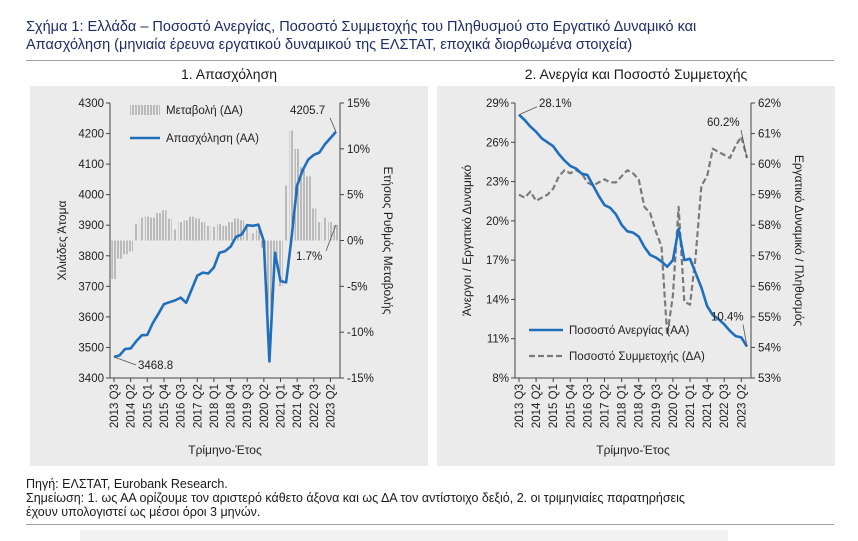 Image resolution: width=858 pixels, height=541 pixels. What do you see at coordinates (769, 104) in the screenshot?
I see `chart2-ytick-right-label: 62%` at bounding box center [769, 104].